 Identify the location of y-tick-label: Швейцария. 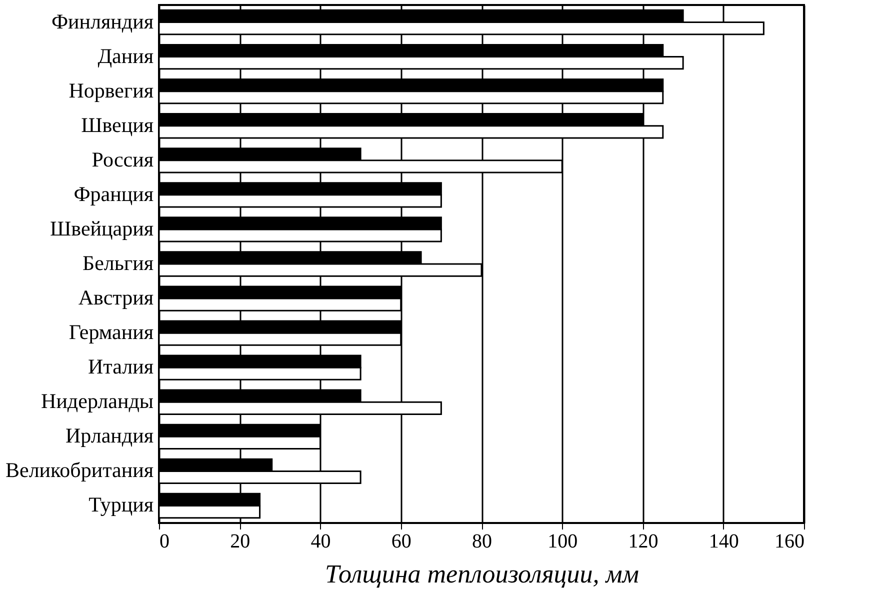
(102, 228).